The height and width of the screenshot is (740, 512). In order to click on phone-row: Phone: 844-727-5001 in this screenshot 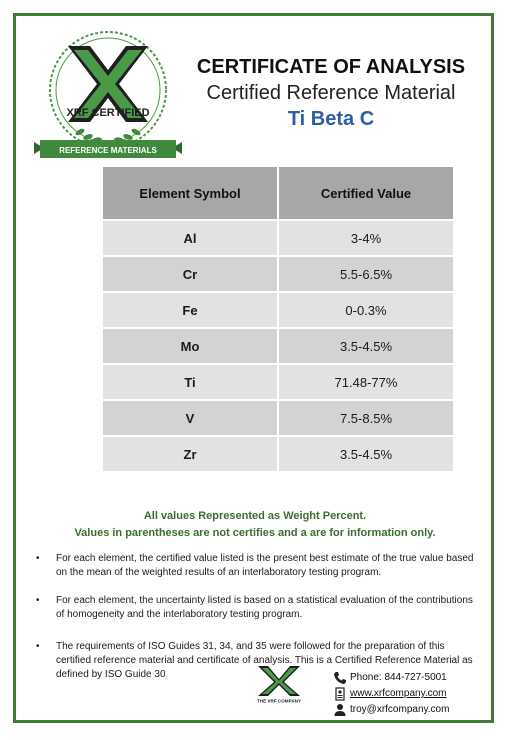, I will do `click(389, 678)`.